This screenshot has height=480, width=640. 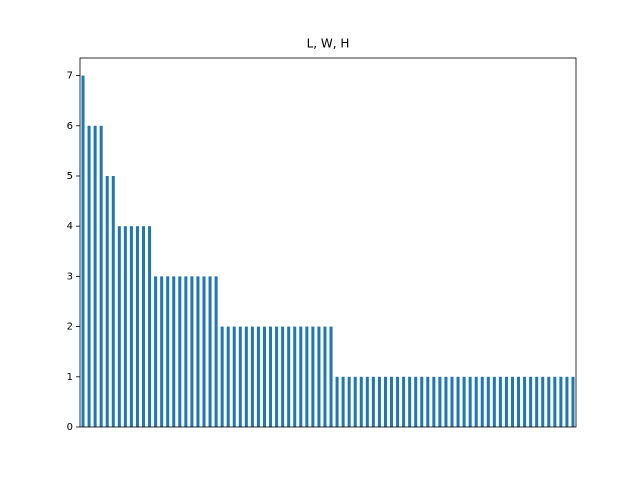 What do you see at coordinates (70, 76) in the screenshot?
I see `y-tick-label: 7` at bounding box center [70, 76].